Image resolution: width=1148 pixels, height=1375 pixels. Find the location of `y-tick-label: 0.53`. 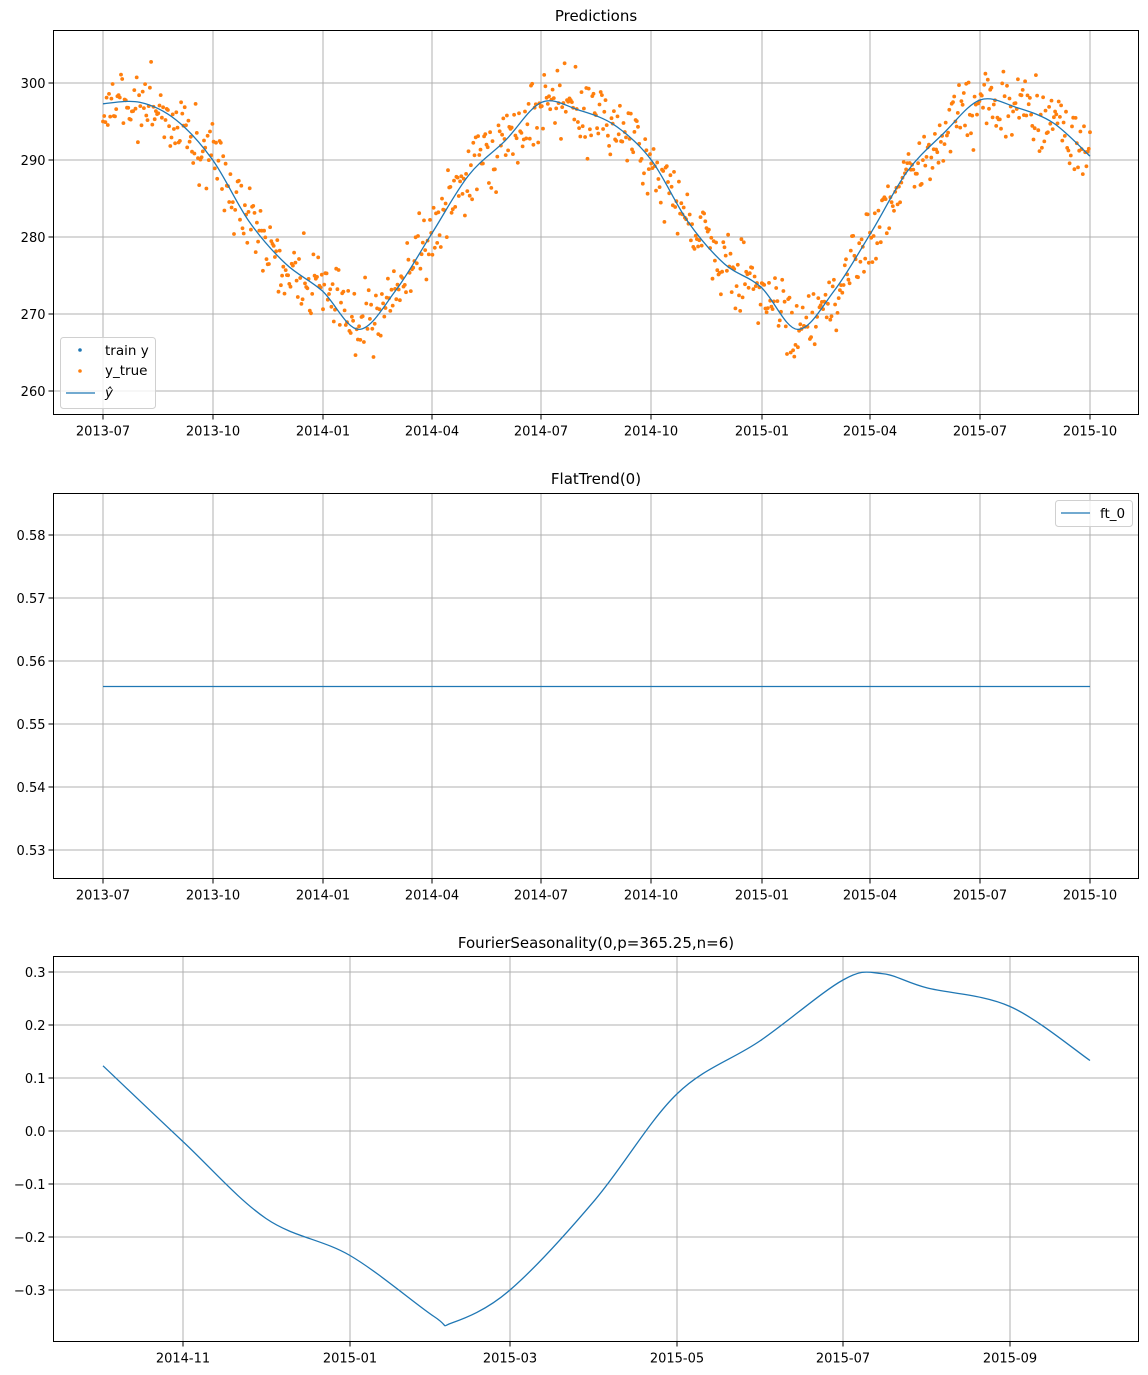

y-tick-label: 0.53 is located at coordinates (31, 851).